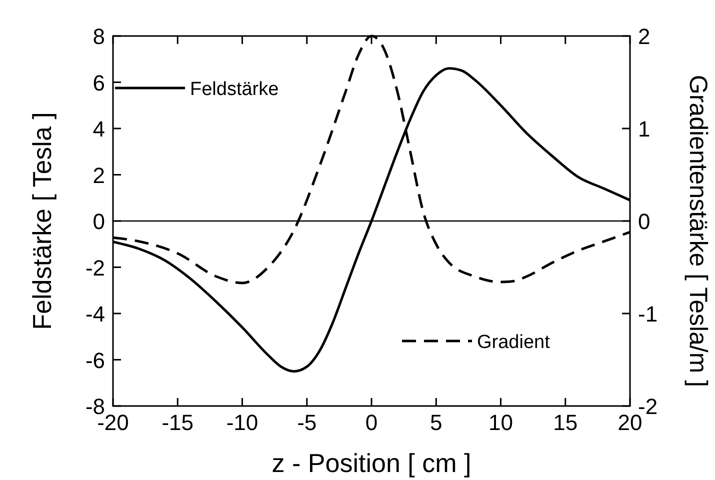 Image resolution: width=715 pixels, height=480 pixels. Describe the element at coordinates (372, 463) in the screenshot. I see `x-axis-title: z - Position [ cm ]` at that location.